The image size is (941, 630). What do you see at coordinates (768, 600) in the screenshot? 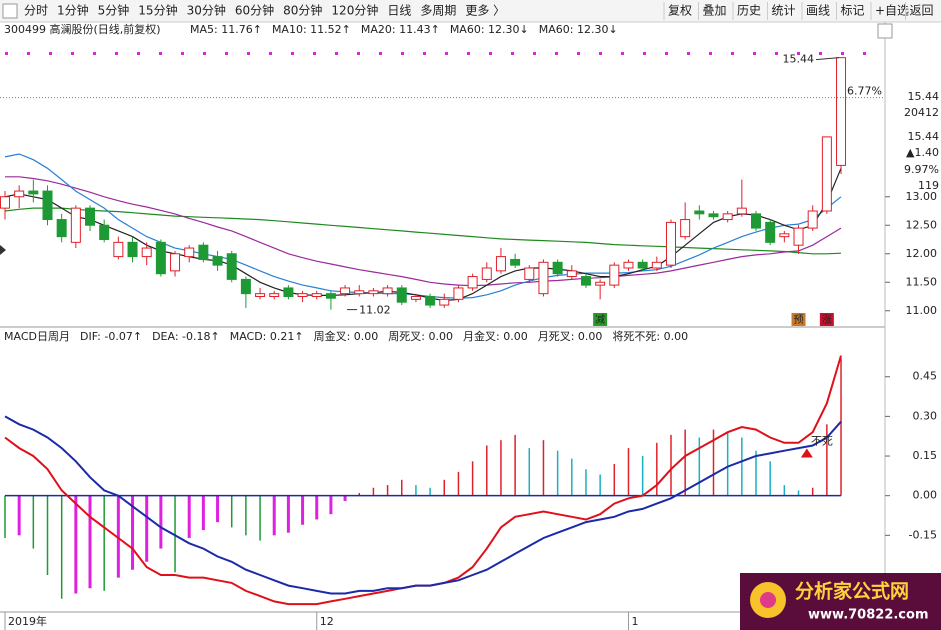
I see `watermark-logo-center` at bounding box center [768, 600].